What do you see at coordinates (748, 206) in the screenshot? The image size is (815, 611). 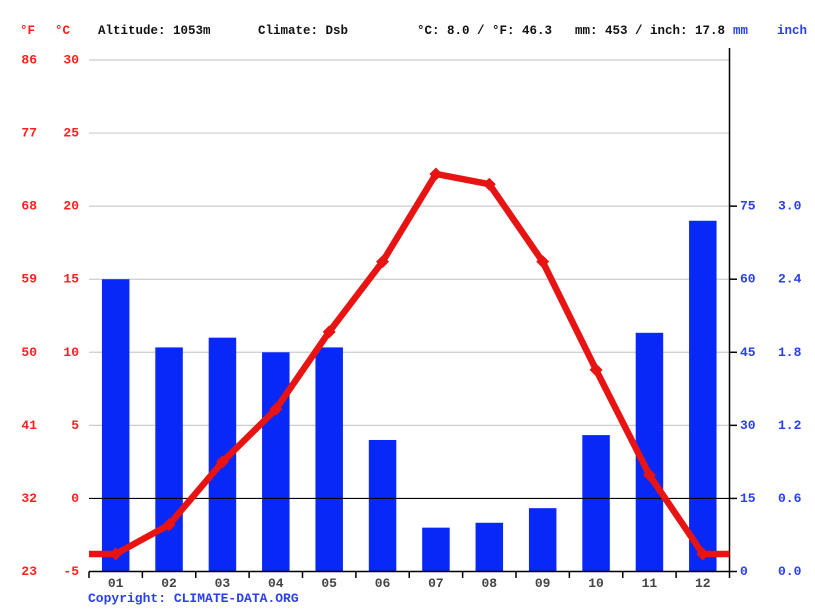 I see `precip-axis-mm-tick: 75` at bounding box center [748, 206].